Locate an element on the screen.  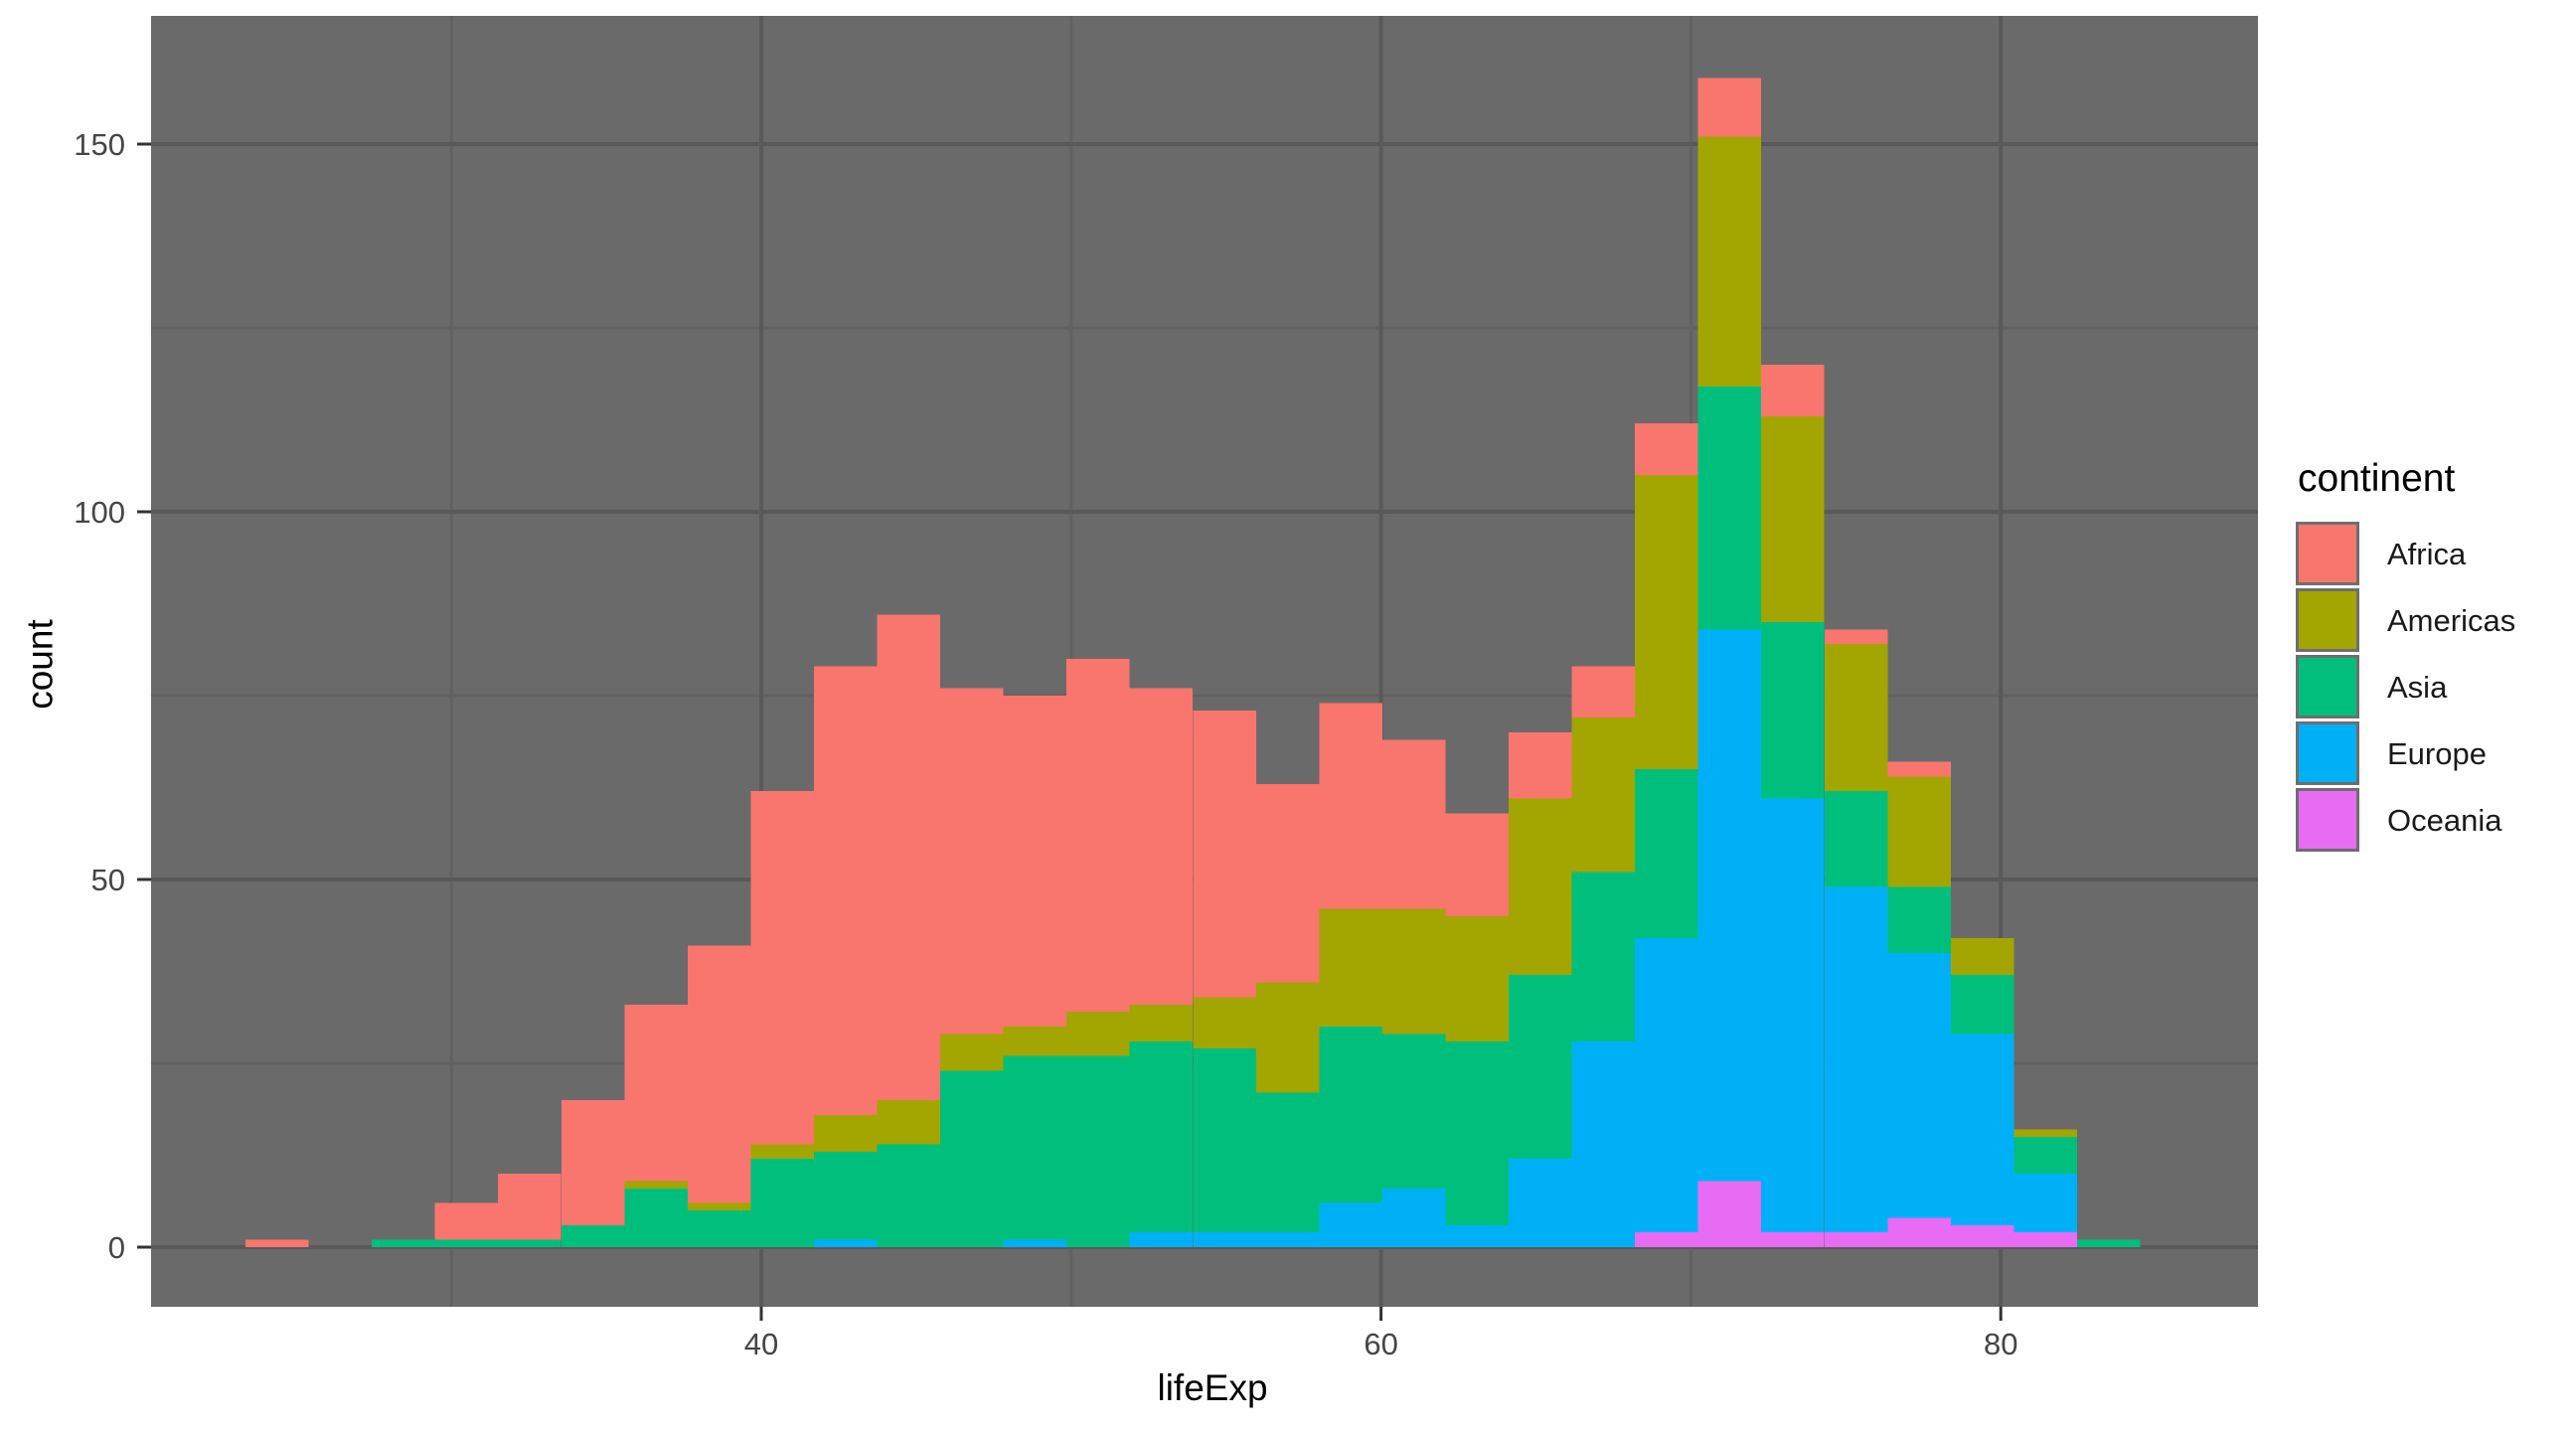
legend-label: Europe is located at coordinates (2437, 753).